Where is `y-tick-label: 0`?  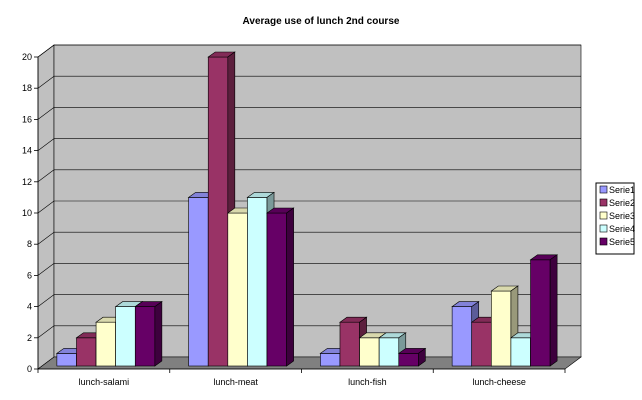
y-tick-label: 0 is located at coordinates (29, 369).